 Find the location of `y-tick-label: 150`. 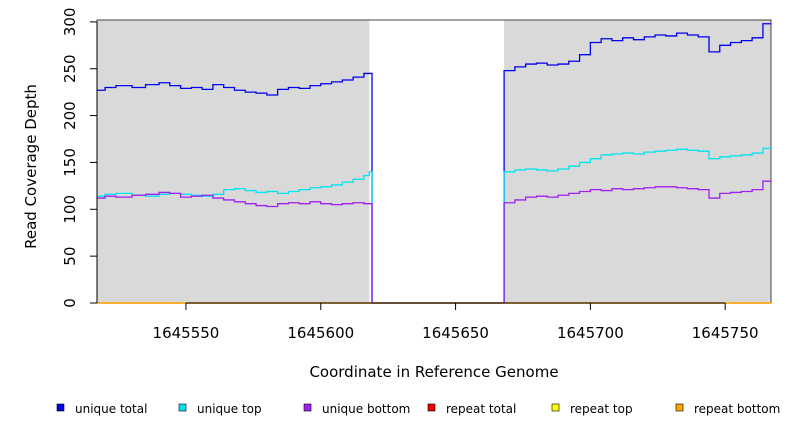

y-tick-label: 150 is located at coordinates (70, 162).